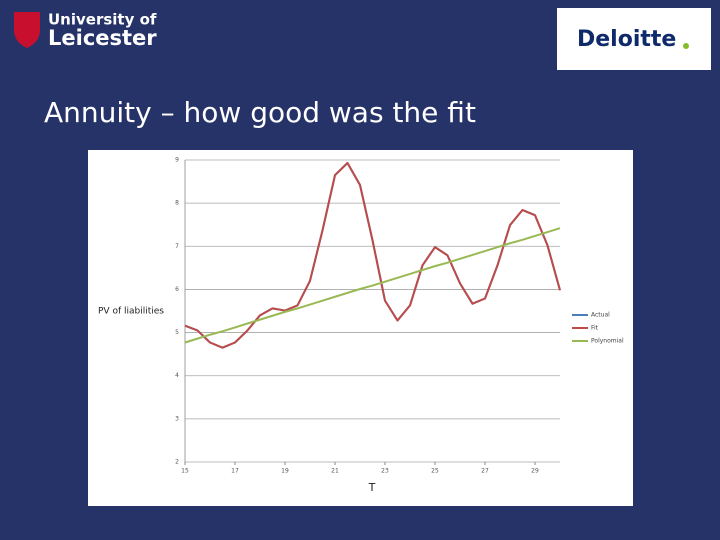 The height and width of the screenshot is (540, 720). What do you see at coordinates (435, 471) in the screenshot?
I see `x-tick-label: 25` at bounding box center [435, 471].